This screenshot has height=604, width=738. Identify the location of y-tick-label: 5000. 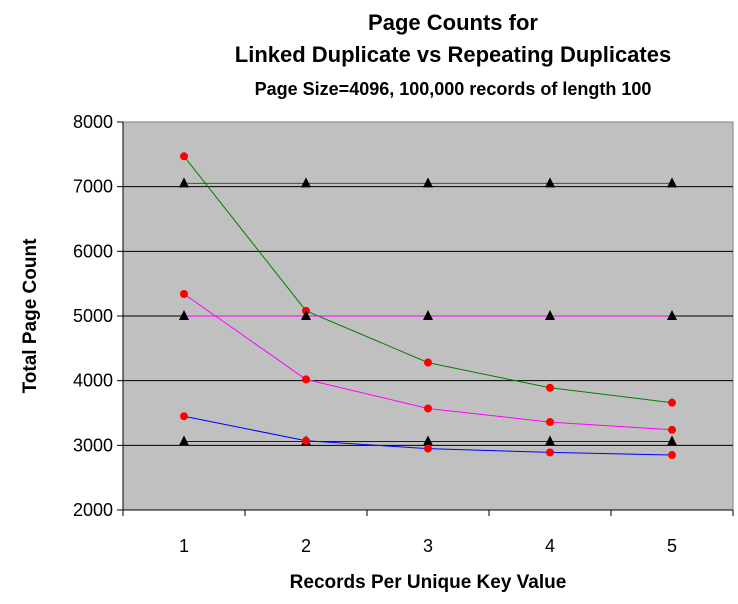
(93, 316).